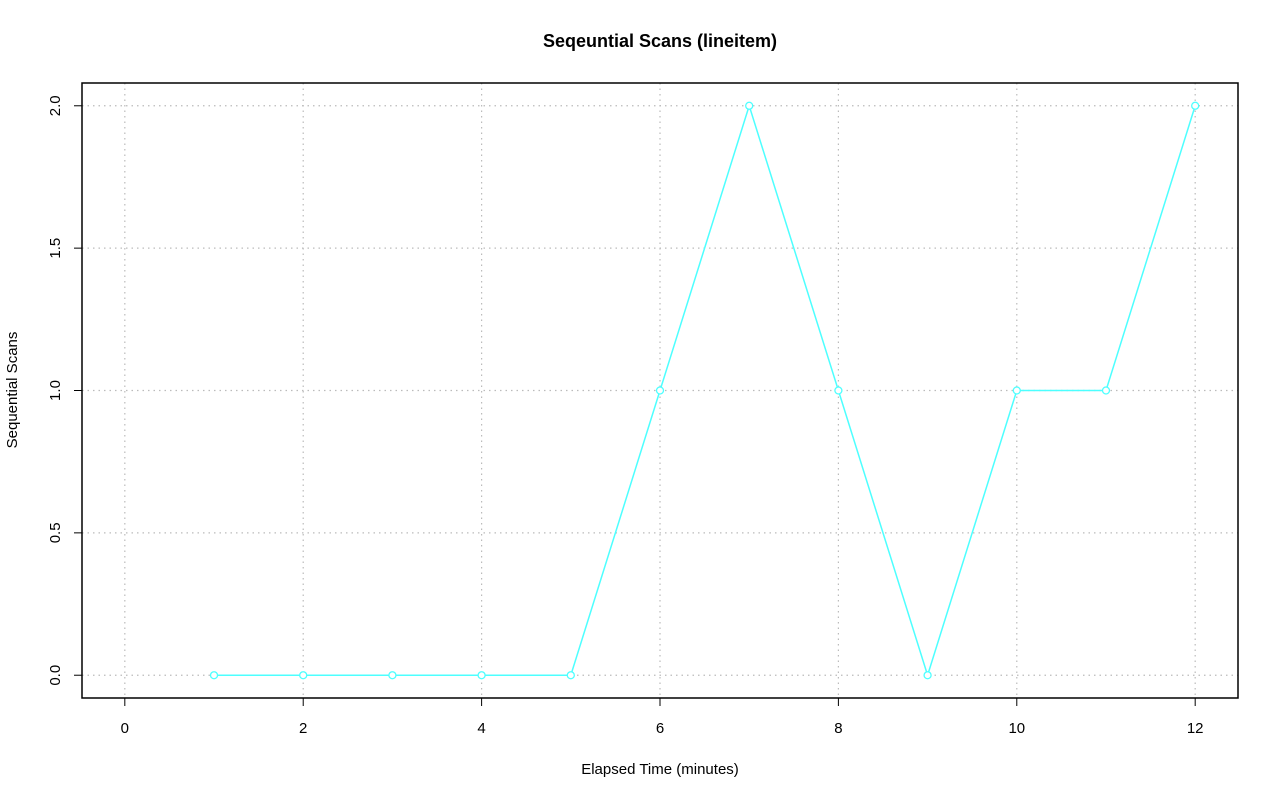 Image resolution: width=1280 pixels, height=801 pixels. Describe the element at coordinates (125, 728) in the screenshot. I see `x-tick-label: 0` at that location.